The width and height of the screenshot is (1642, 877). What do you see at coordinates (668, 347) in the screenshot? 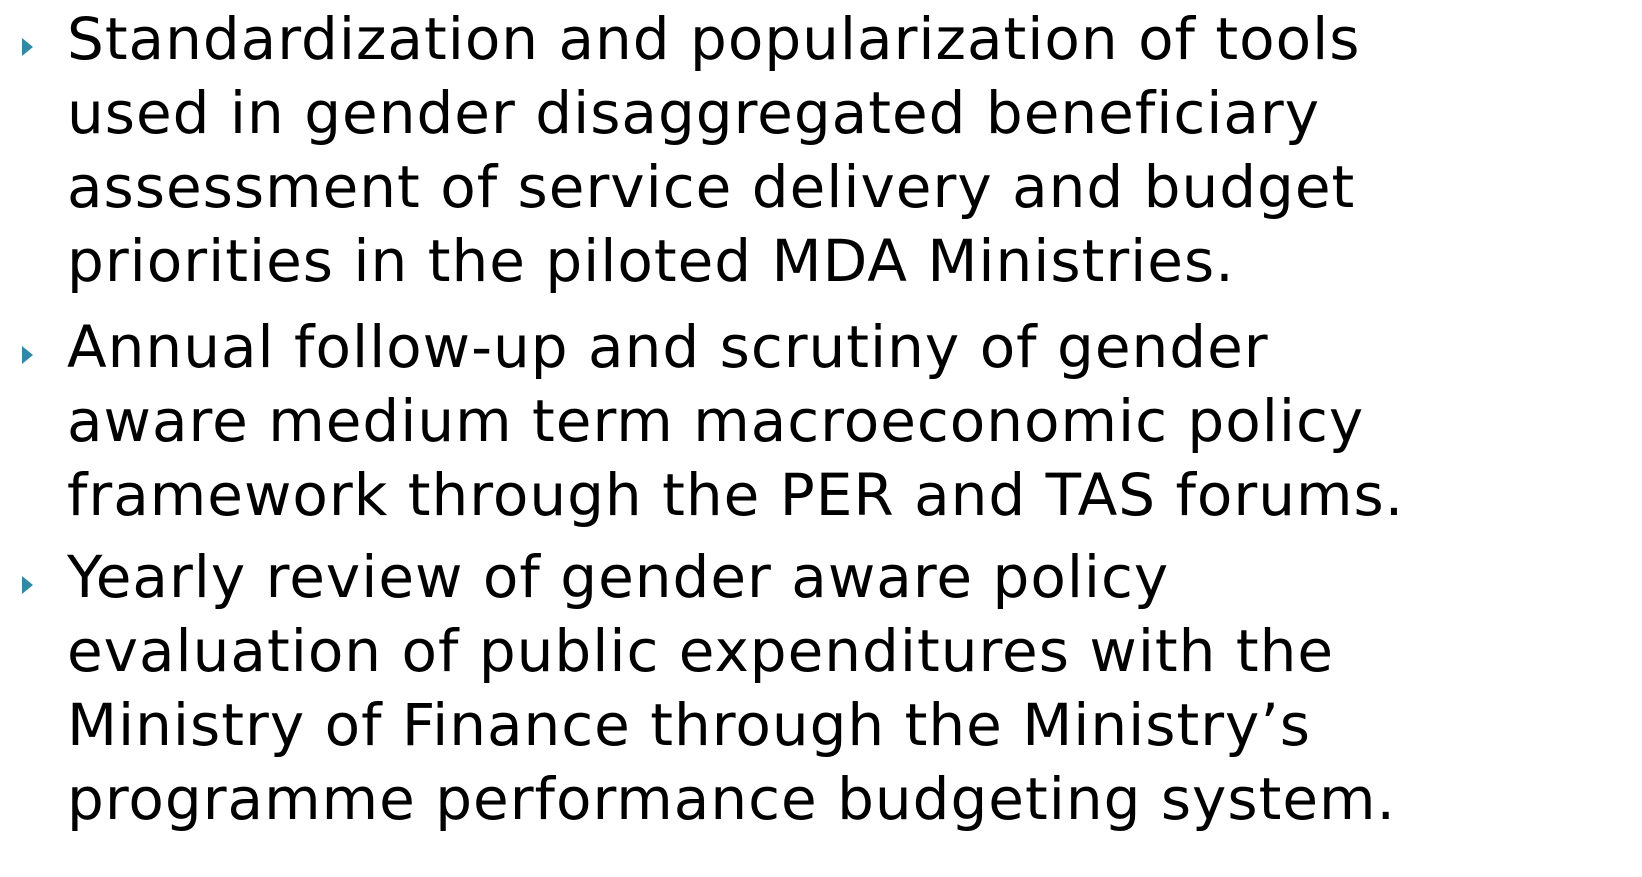
I see `text-line: Annual follow-up and scrutiny of gender` at bounding box center [668, 347].